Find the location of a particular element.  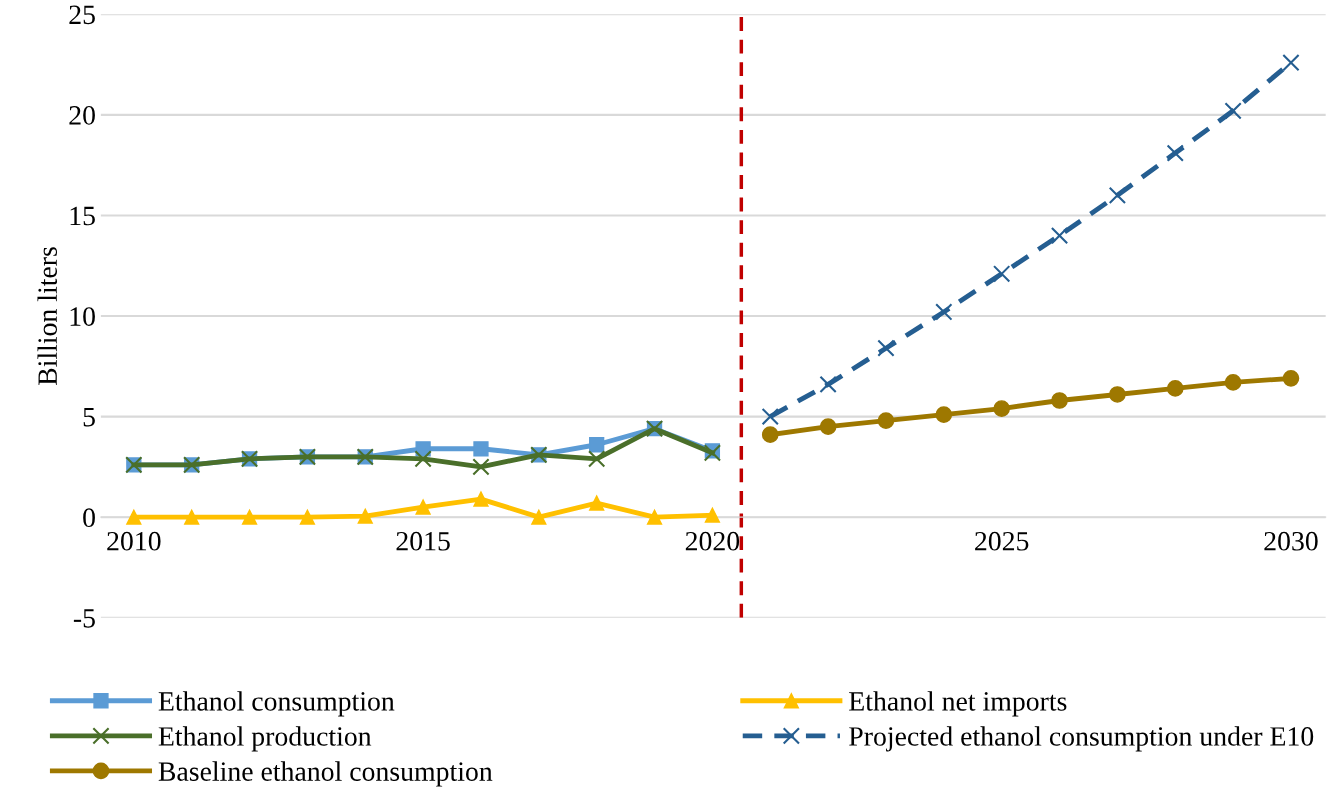

y-axis-title: Billion liters is located at coordinates (47, 316).